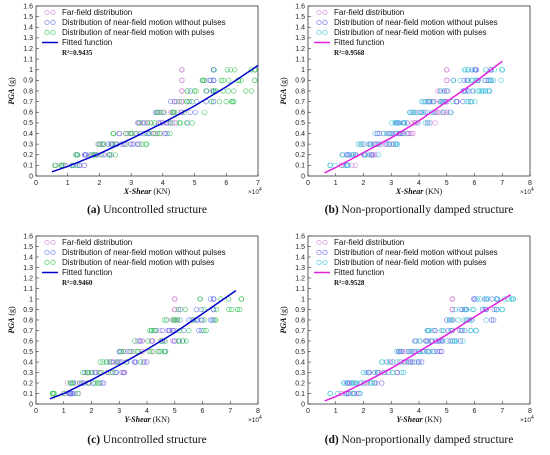 Image resolution: width=550 pixels, height=455 pixels. Describe the element at coordinates (47, 32) in the screenshot. I see `legend-marker` at that location.